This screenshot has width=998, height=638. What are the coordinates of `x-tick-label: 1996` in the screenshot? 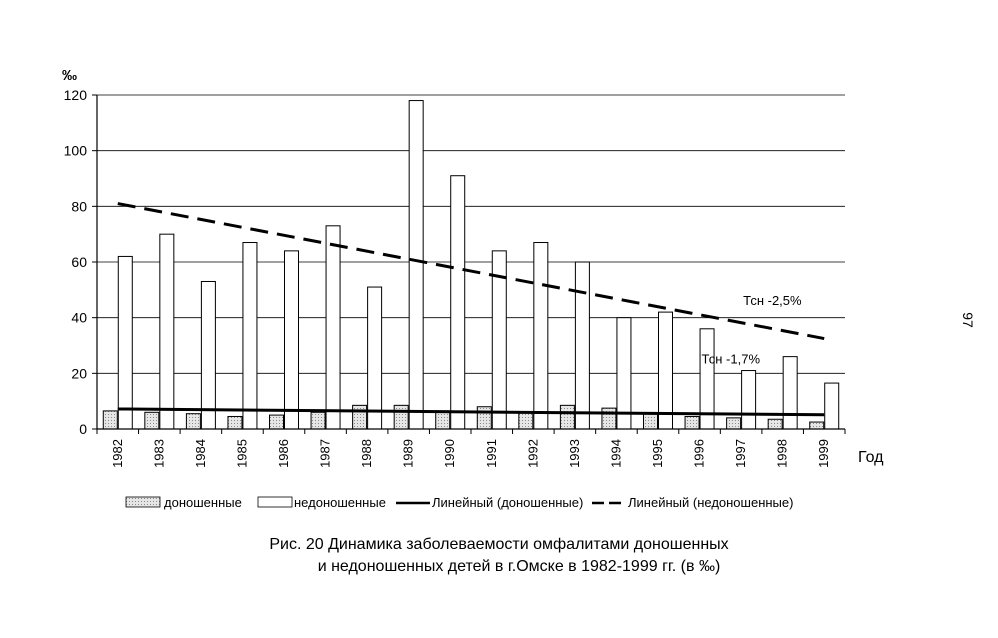 It's located at (699, 453).